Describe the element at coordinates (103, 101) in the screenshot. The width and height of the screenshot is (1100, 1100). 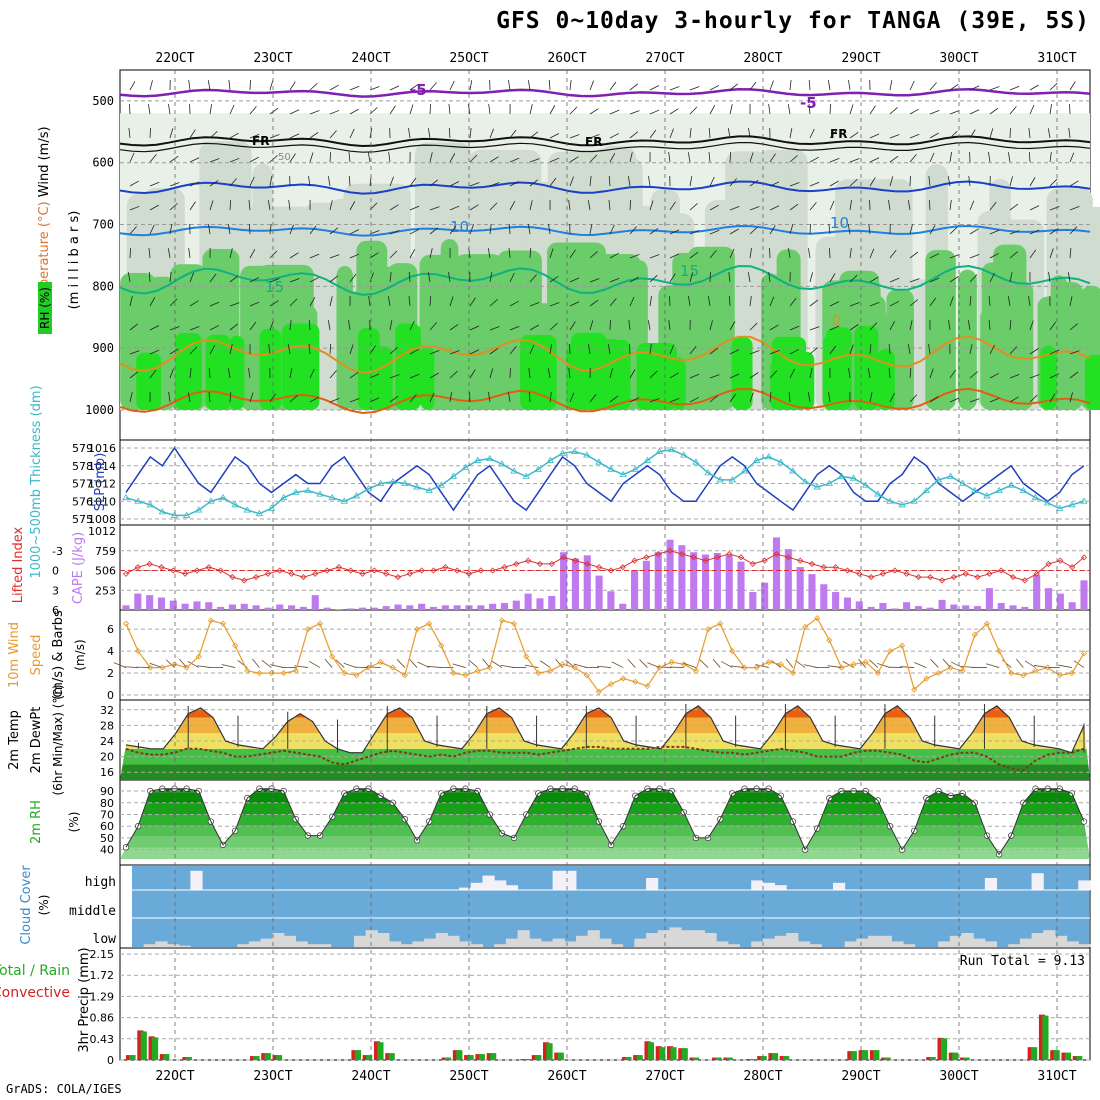
I see `pressure-tick-label: 500` at that location.